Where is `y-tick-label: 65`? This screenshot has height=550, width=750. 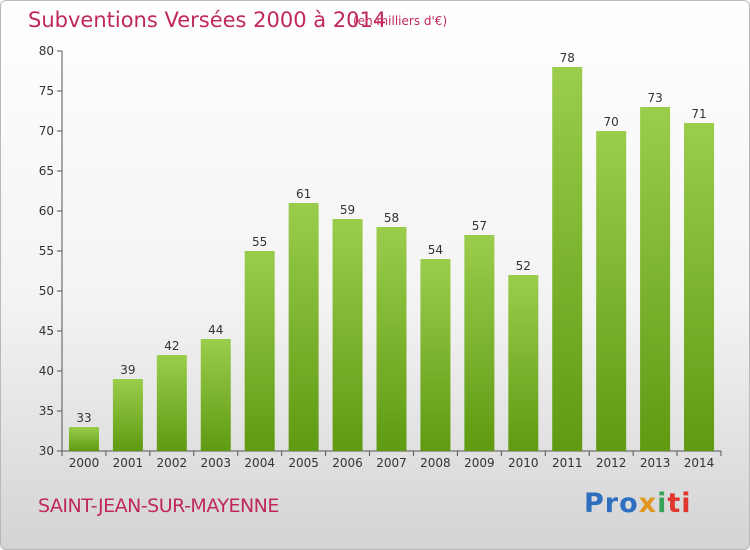 y-tick-label: 65 is located at coordinates (46, 171).